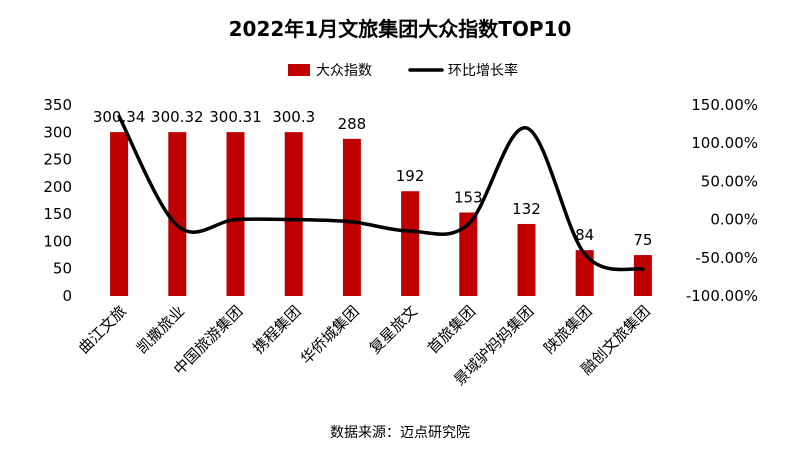 The width and height of the screenshot is (800, 453). Describe the element at coordinates (57, 200) in the screenshot. I see `left-axis: 0 50 100 150 200 250 300 350` at that location.